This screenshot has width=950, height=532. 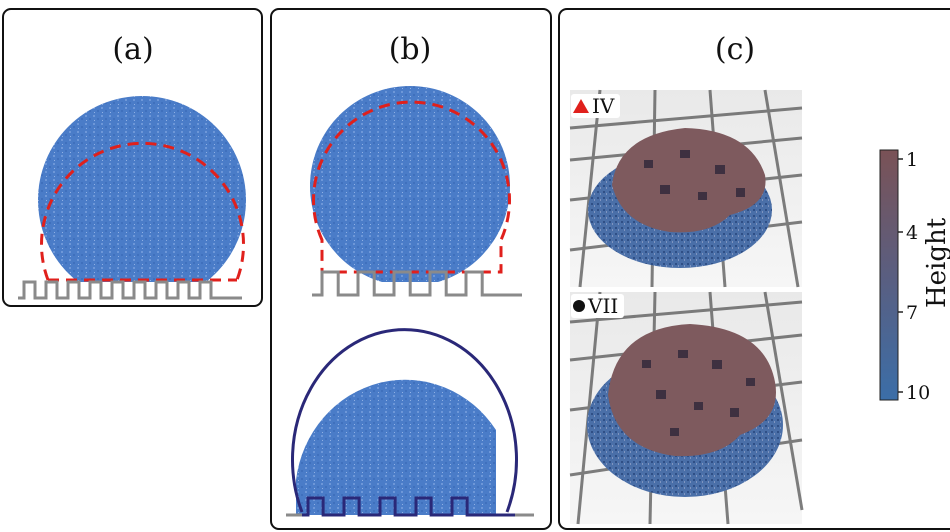 What do you see at coordinates (889, 275) in the screenshot?
I see `colorbar` at bounding box center [889, 275].